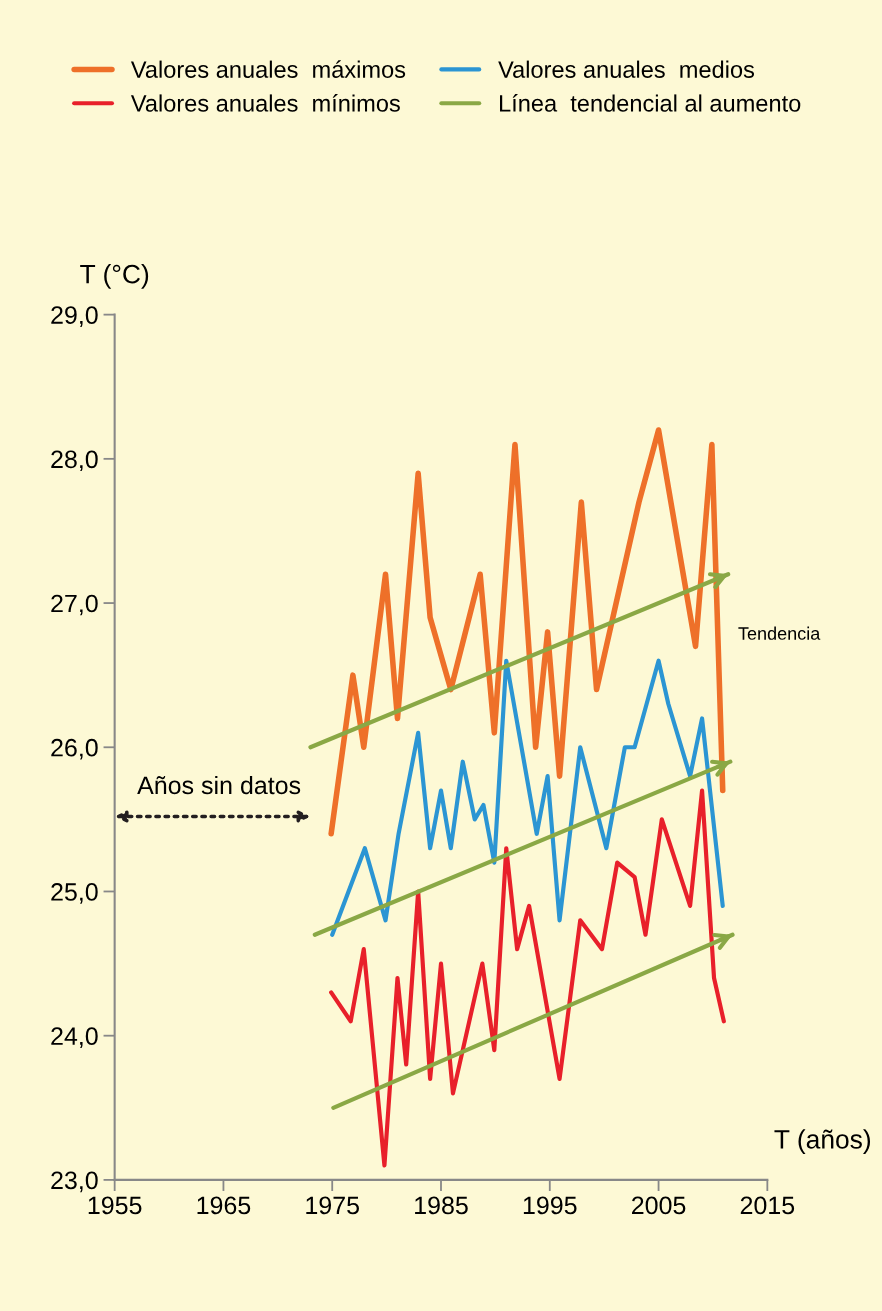  I want to click on annotation: Años sin datos, so click(219, 785).